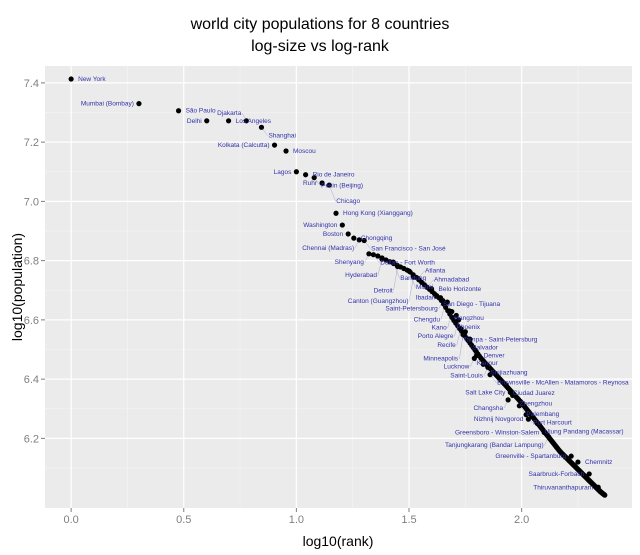 The width and height of the screenshot is (640, 555). I want to click on point-label: Chemnitz, so click(598, 462).